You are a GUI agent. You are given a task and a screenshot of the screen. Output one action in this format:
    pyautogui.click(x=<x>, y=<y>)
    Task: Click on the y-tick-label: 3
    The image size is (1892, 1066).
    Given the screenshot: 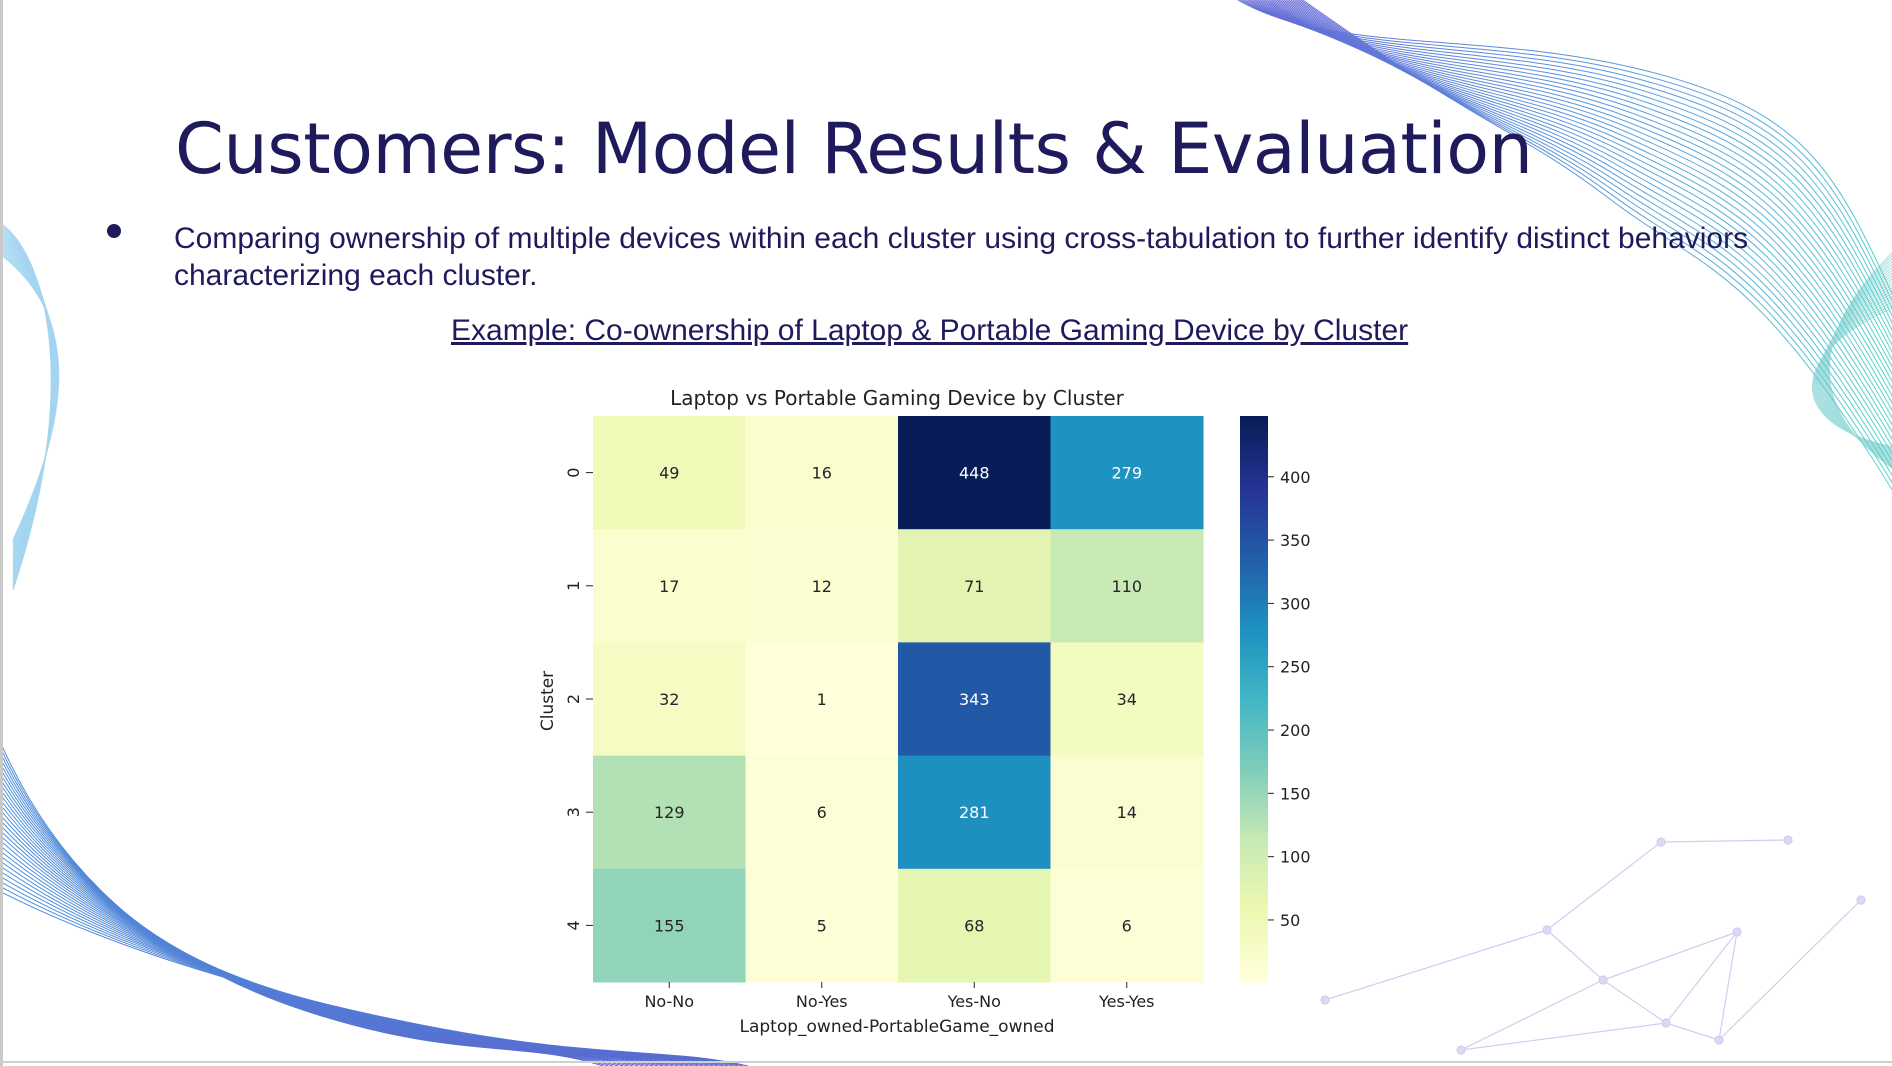 What is the action you would take?
    pyautogui.click(x=573, y=812)
    